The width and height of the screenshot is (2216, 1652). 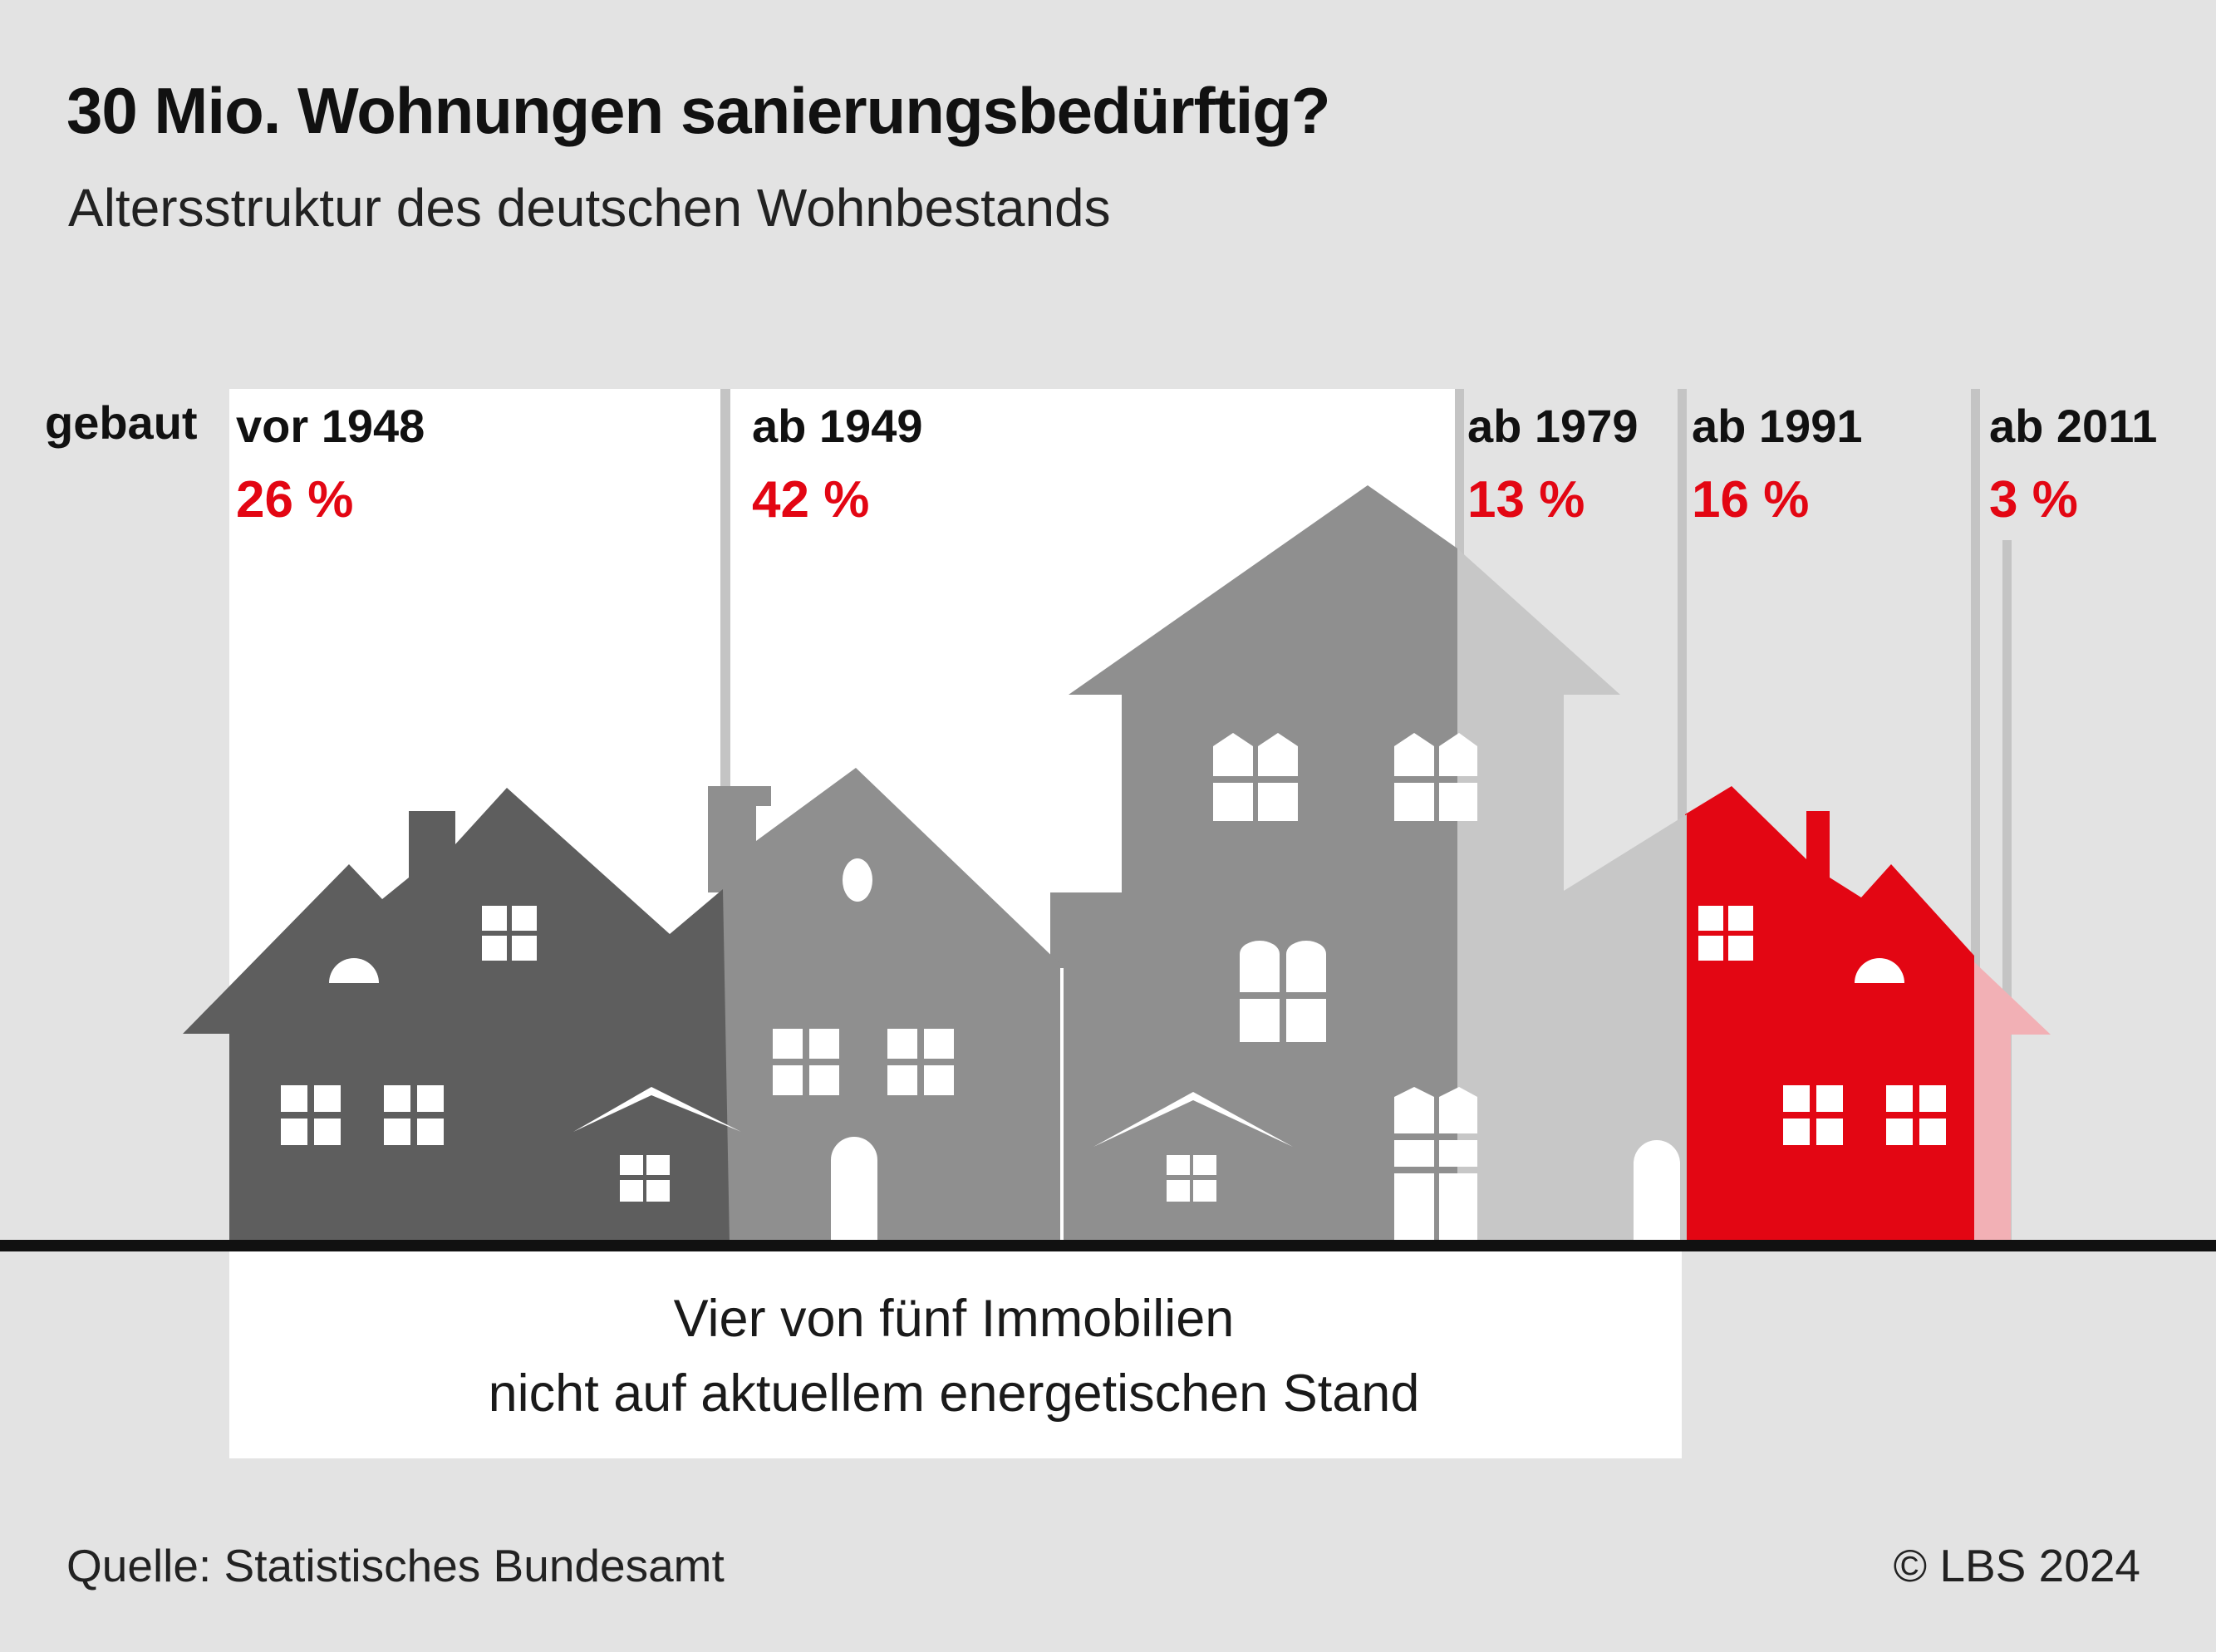 I want to click on note-line-1: Vier von fünf Immobilien, so click(x=954, y=1319).